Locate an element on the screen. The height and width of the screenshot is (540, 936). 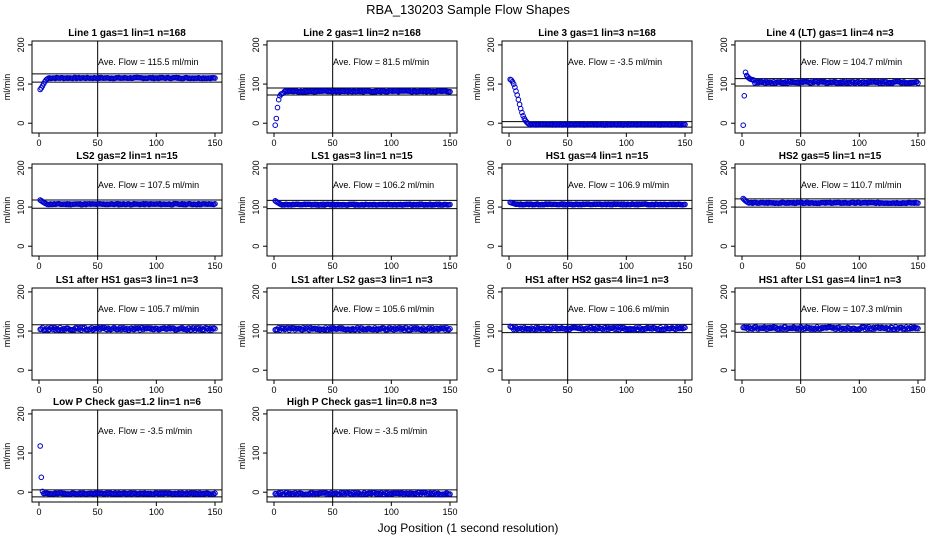
average-flow-annotation: Ave. Flow = 115.5 ml/min is located at coordinates (148, 62).